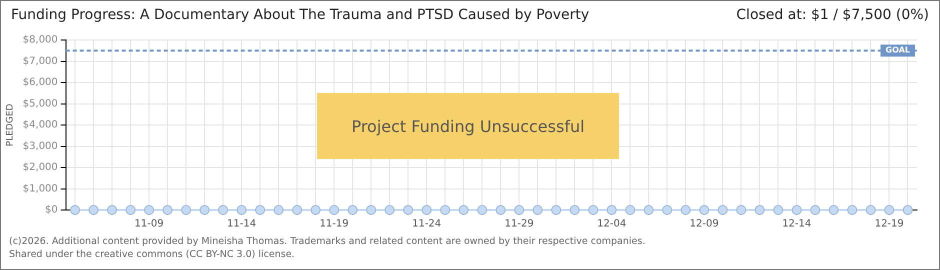  What do you see at coordinates (519, 224) in the screenshot?
I see `x-tick-label: 11-29` at bounding box center [519, 224].